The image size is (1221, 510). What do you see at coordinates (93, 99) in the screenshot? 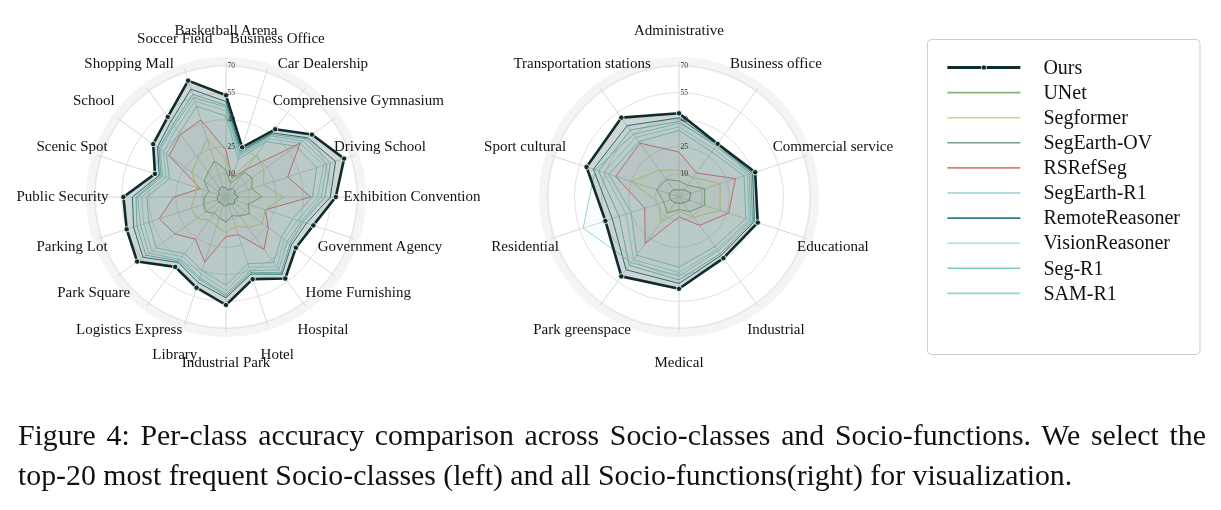
I see `spoke-label: School` at bounding box center [93, 99].